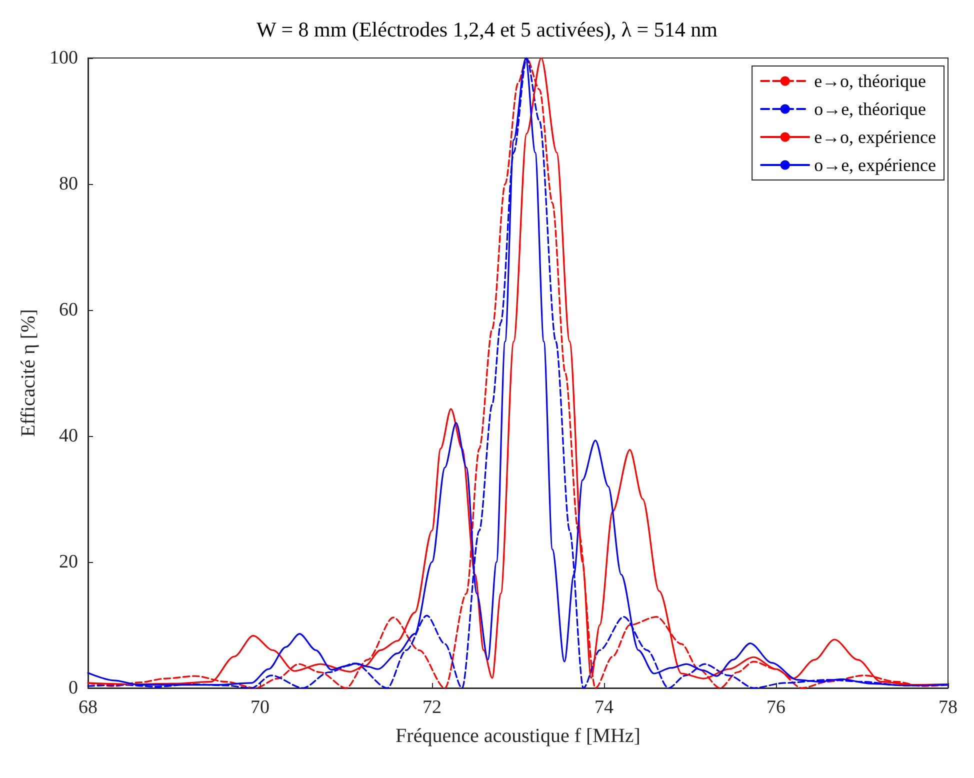 The image size is (974, 778). I want to click on y-axis-title: Efficacité η [%], so click(29, 373).